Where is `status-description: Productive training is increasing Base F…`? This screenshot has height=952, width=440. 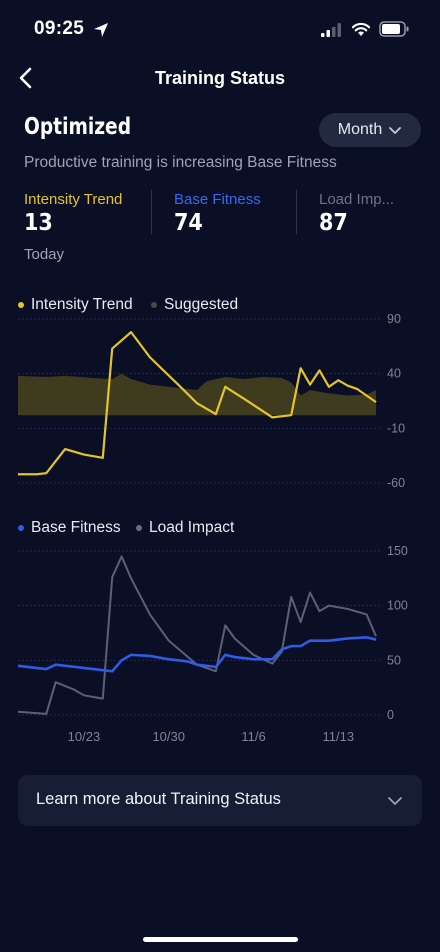 status-description: Productive training is increasing Base F… is located at coordinates (180, 162).